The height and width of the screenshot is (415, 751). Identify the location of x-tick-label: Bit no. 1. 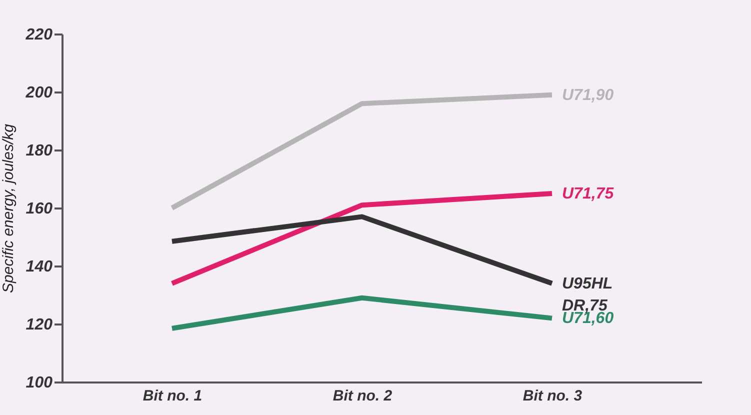
(172, 396).